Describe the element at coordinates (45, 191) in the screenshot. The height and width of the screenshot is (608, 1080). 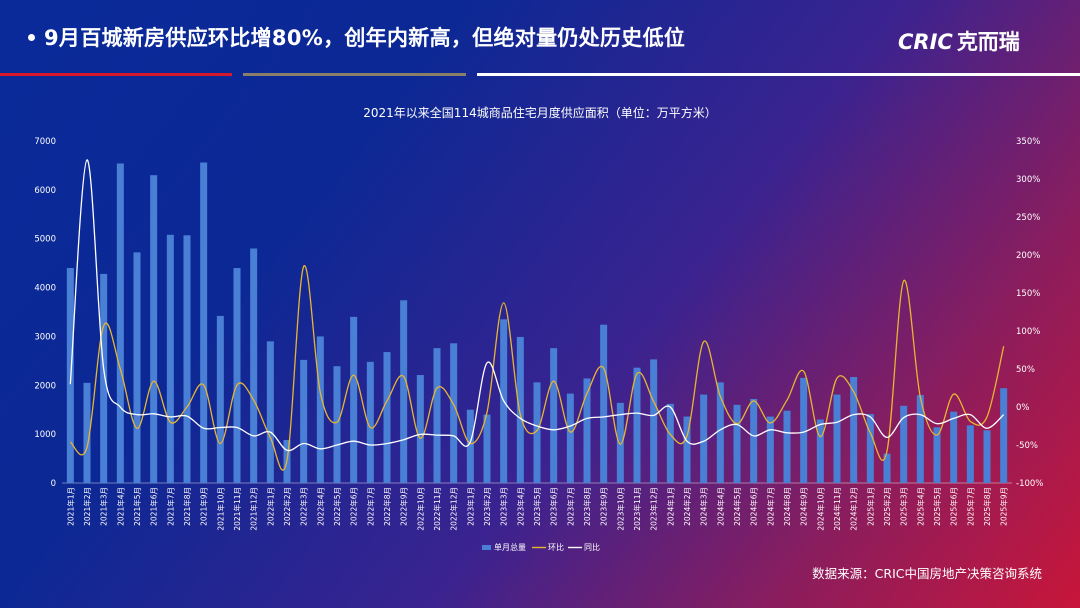
I see `y-left-tick-label: 6000` at that location.